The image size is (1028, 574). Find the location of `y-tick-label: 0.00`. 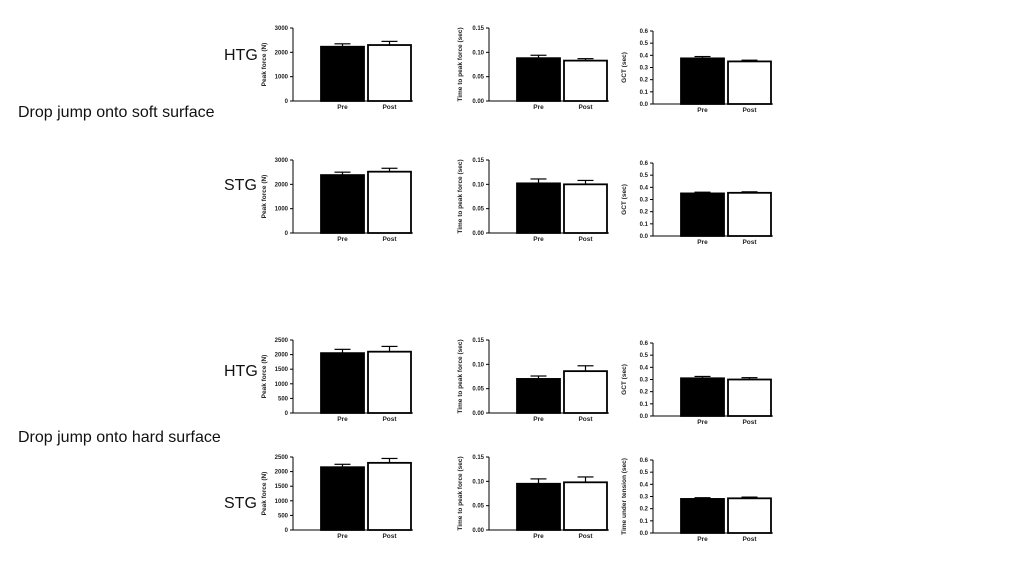

y-tick-label: 0.00 is located at coordinates (478, 414).